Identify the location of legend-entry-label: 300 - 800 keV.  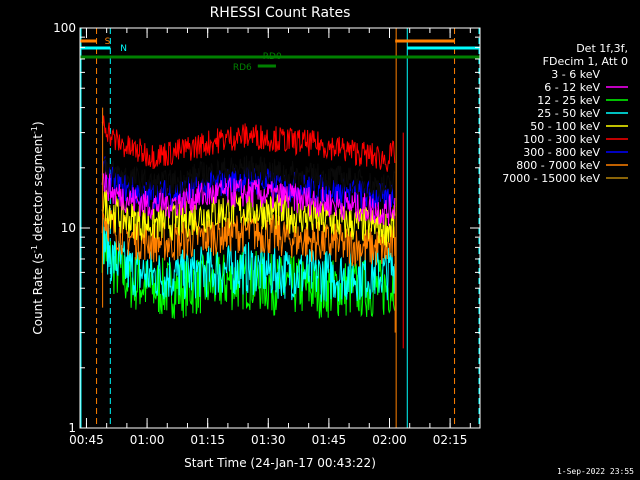
(561, 152).